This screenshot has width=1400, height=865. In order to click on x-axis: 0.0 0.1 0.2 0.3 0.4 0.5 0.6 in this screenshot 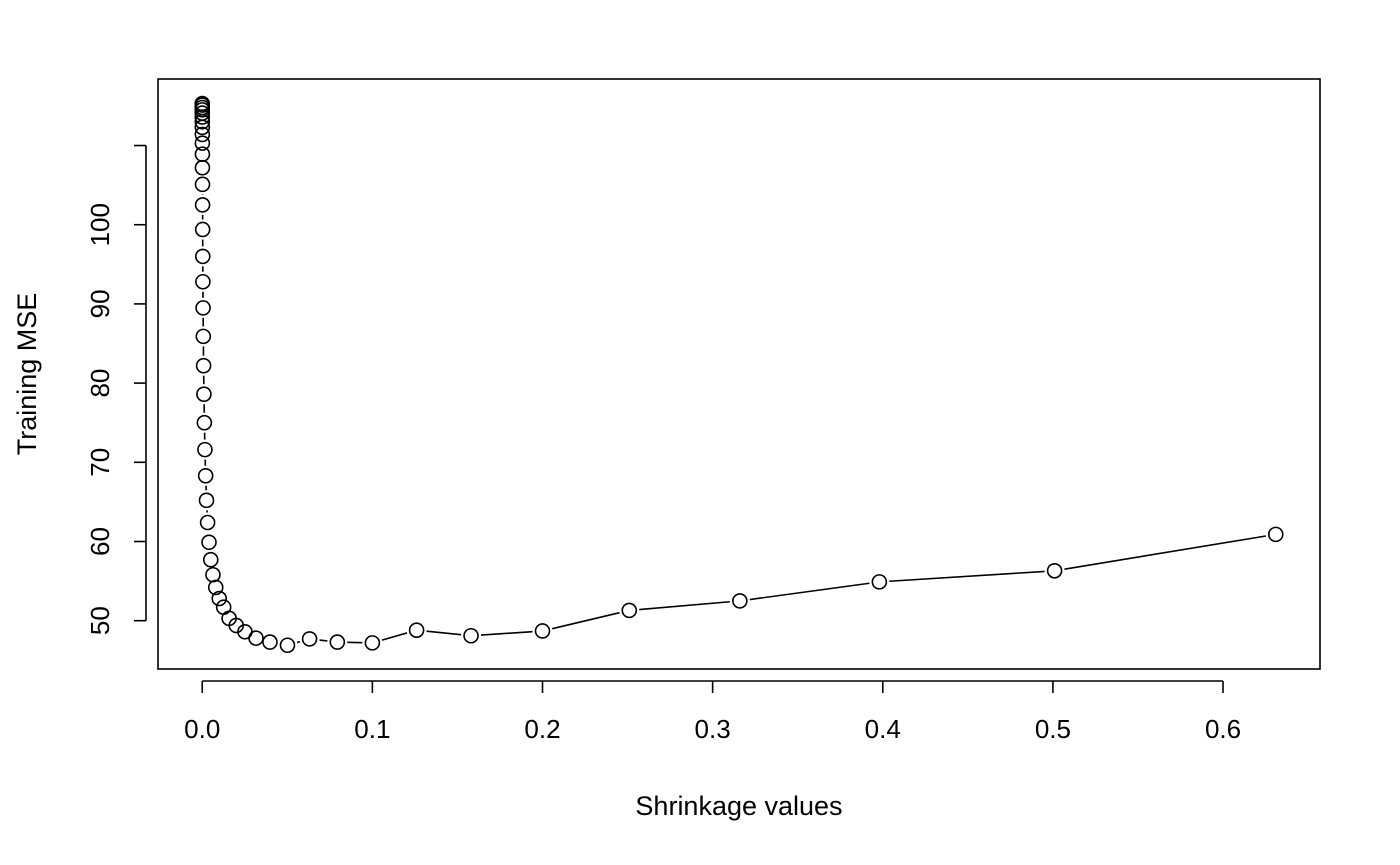, I will do `click(712, 712)`.